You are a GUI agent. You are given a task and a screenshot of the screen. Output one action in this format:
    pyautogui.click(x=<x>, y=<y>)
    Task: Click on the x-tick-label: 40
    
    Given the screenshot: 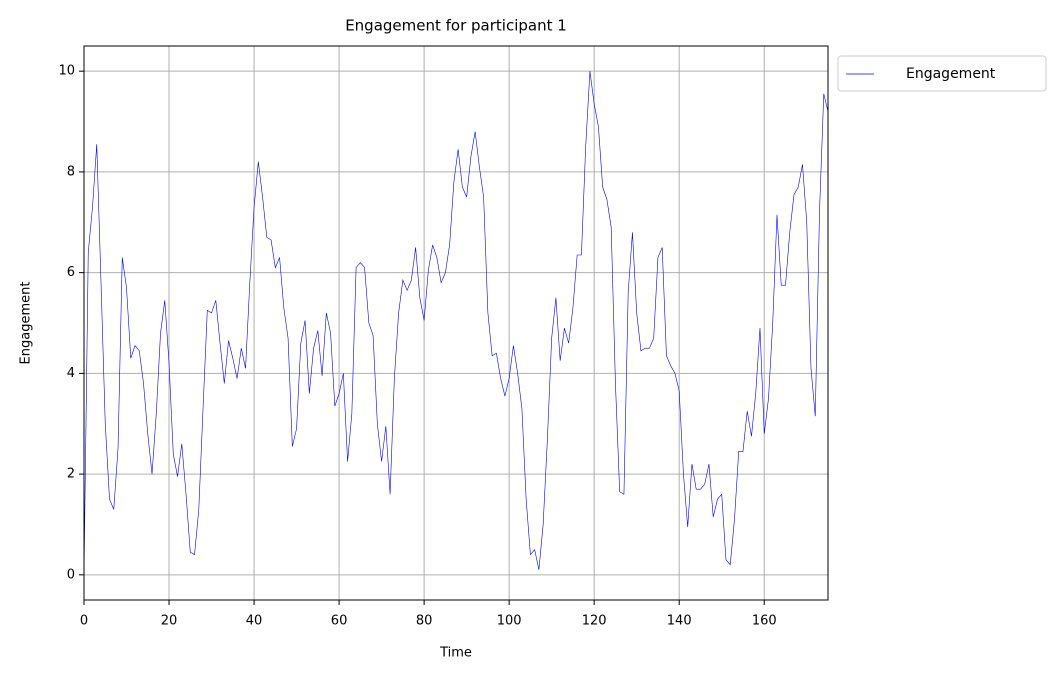 What is the action you would take?
    pyautogui.click(x=254, y=621)
    